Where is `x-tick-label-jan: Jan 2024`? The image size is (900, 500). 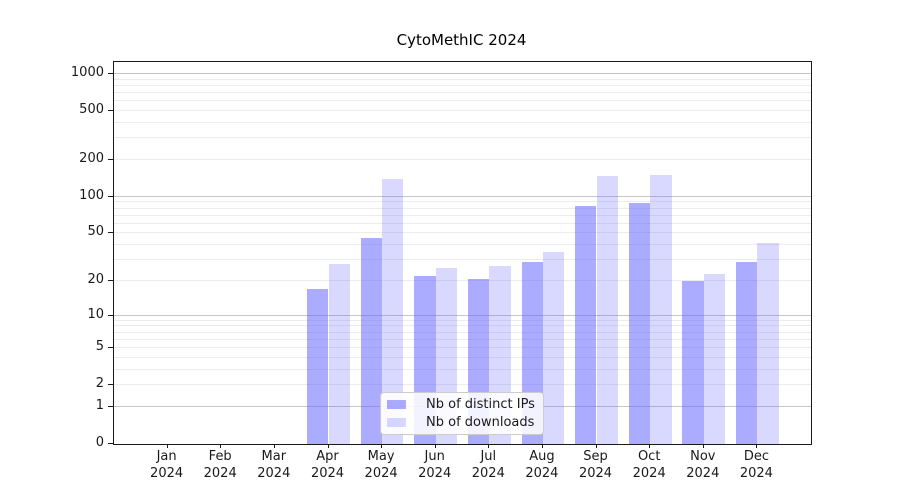 x-tick-label-jan: Jan 2024 is located at coordinates (167, 465).